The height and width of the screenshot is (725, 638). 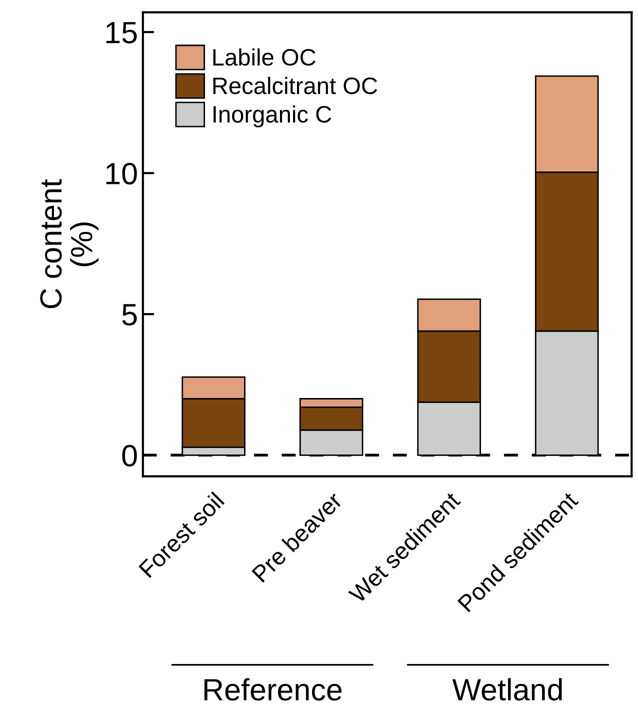 I want to click on legend-label: Inorganic C, so click(x=273, y=116).